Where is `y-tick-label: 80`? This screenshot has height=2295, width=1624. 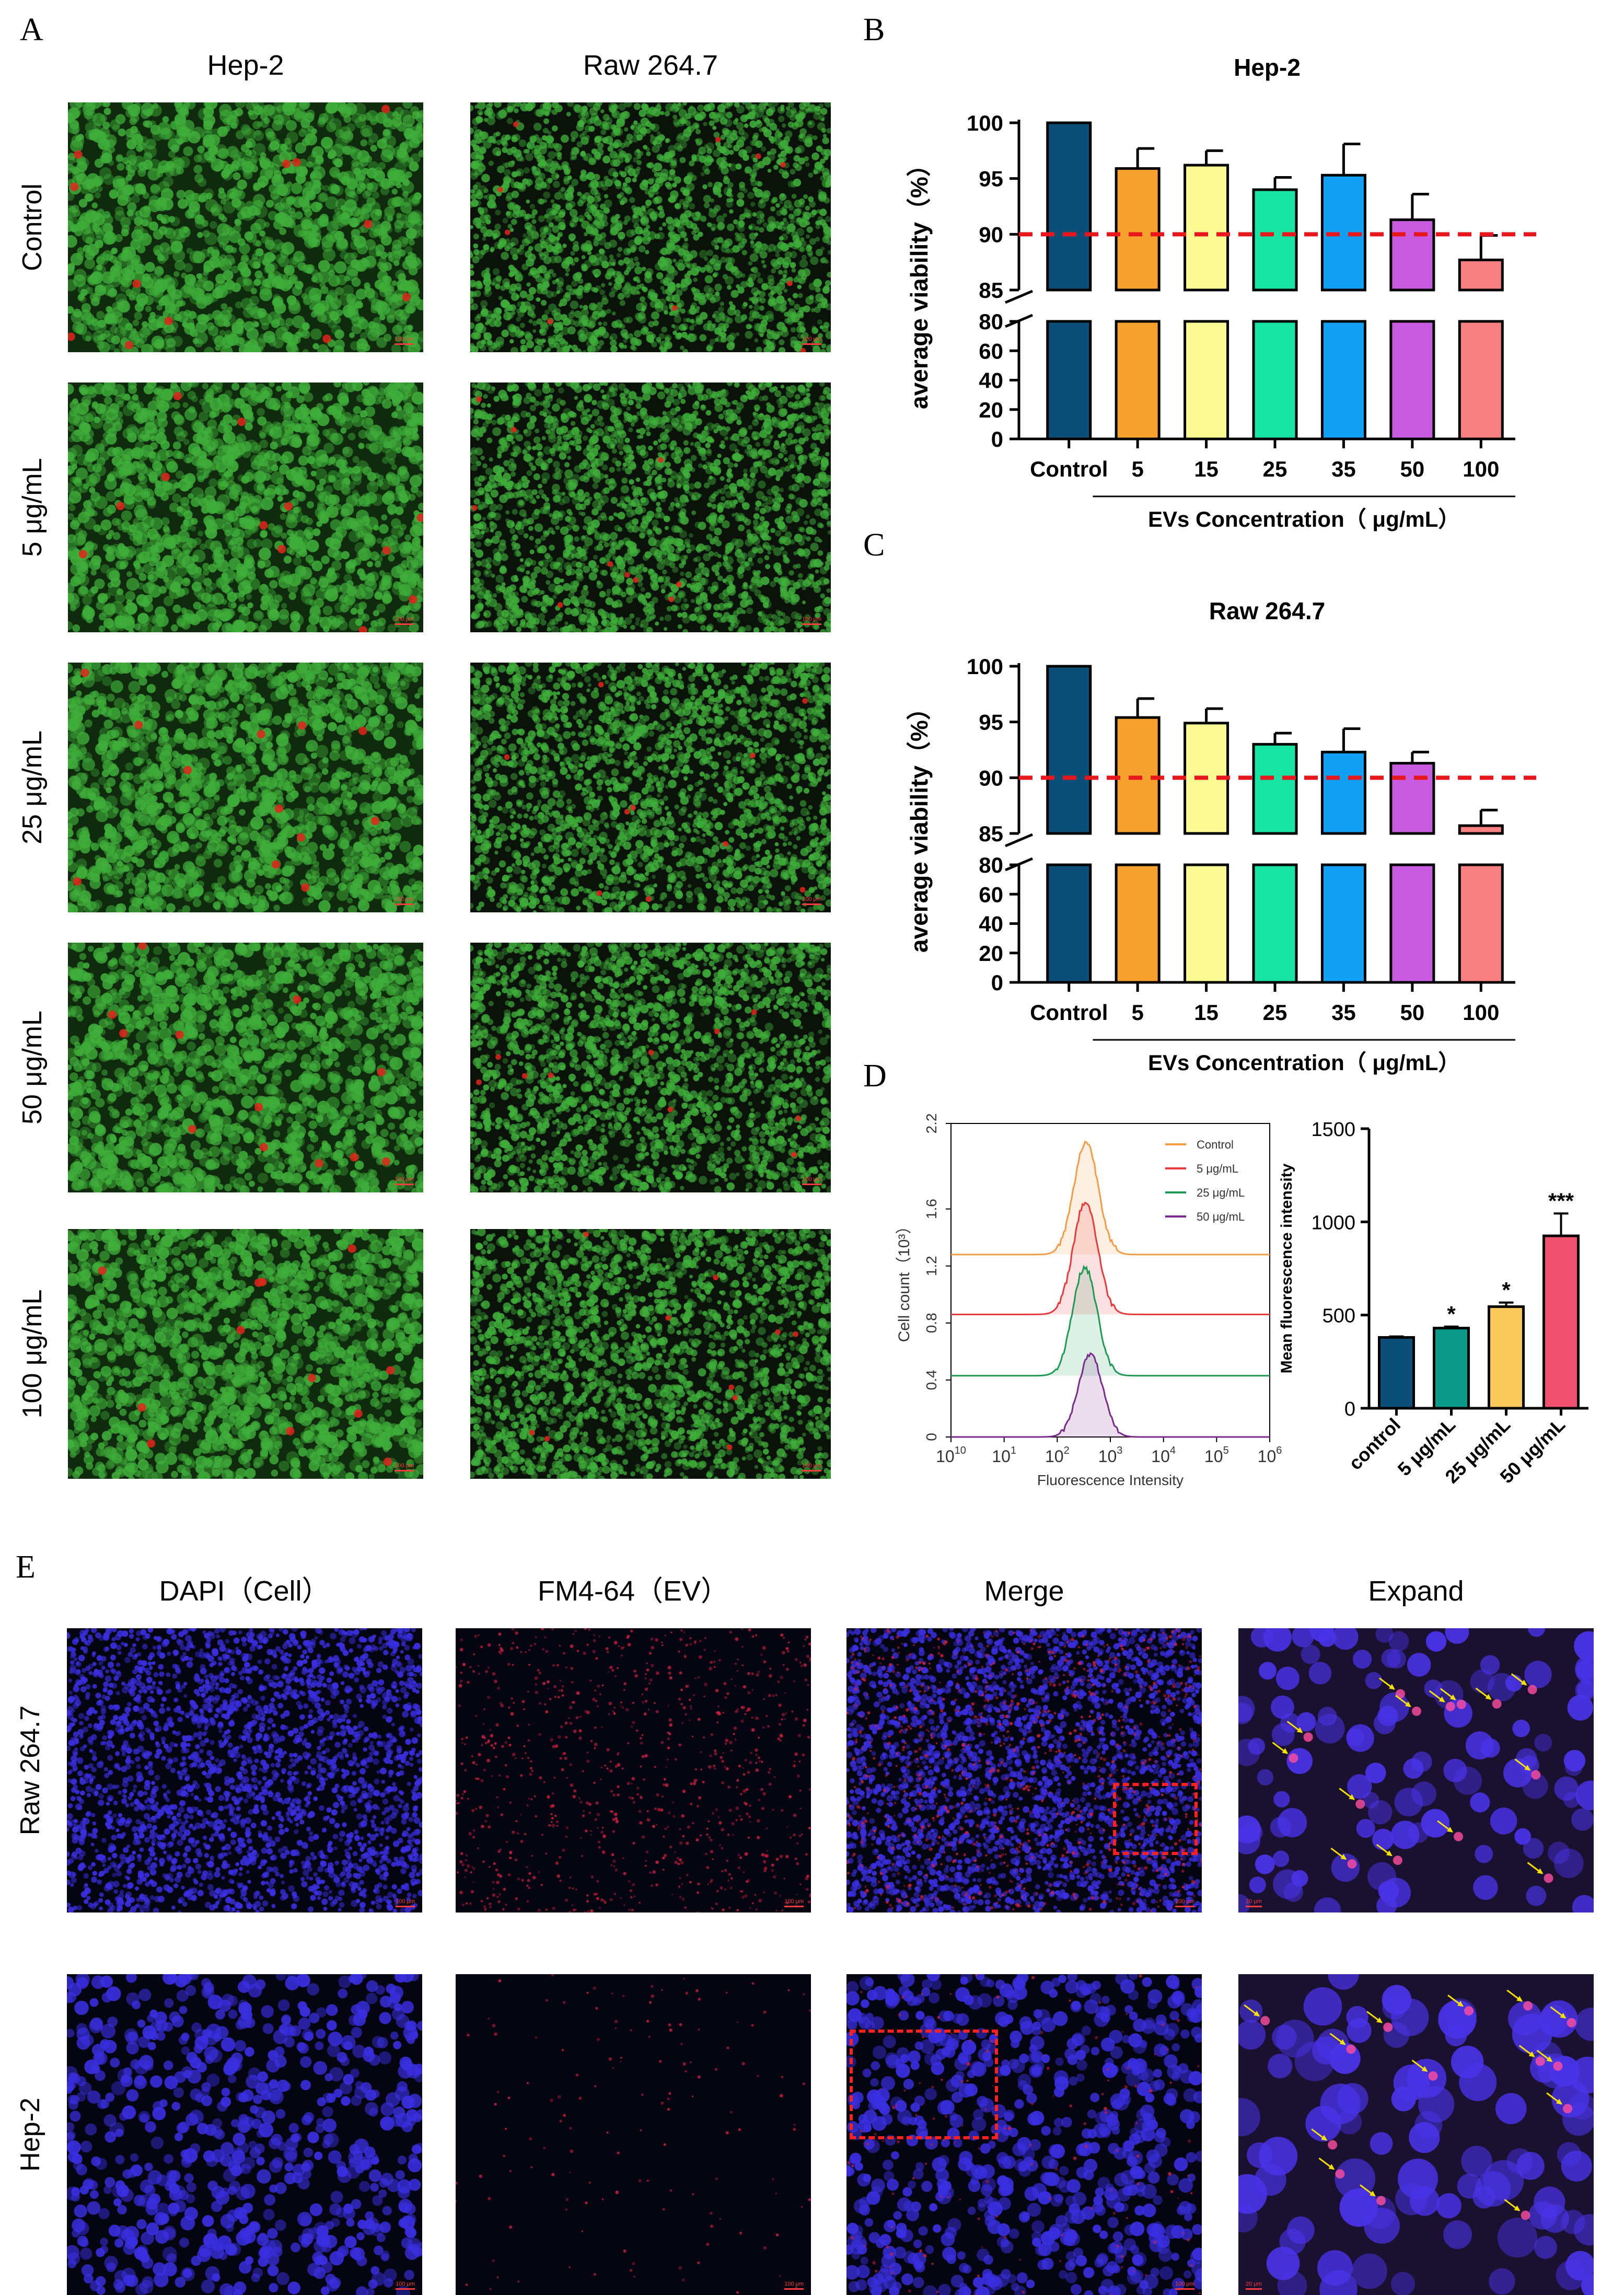 y-tick-label: 80 is located at coordinates (991, 321).